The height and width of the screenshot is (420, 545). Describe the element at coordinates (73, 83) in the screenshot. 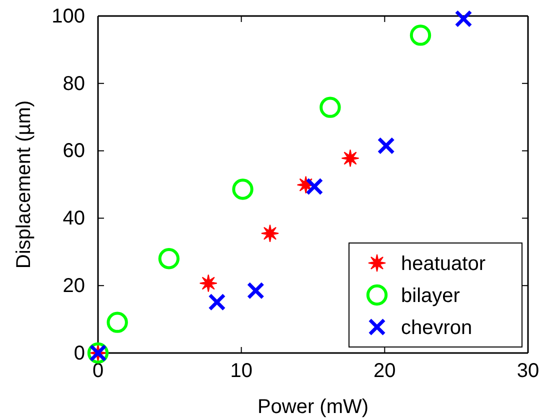

I see `y-tick-label: 80` at that location.